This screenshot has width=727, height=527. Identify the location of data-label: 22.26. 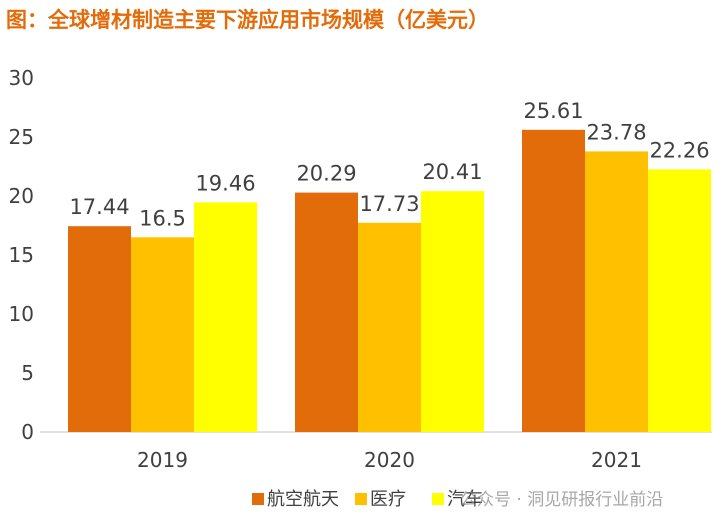
(679, 150).